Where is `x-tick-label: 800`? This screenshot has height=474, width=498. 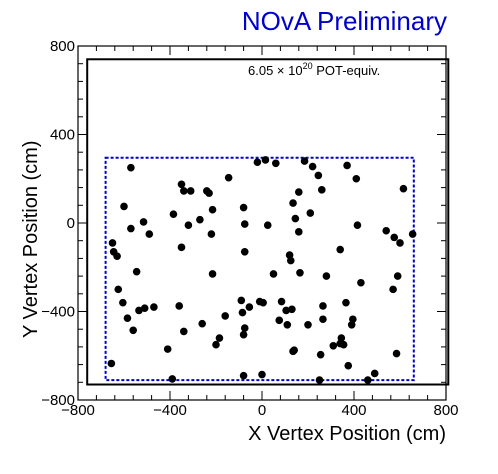 x-tick-label: 800 is located at coordinates (445, 410).